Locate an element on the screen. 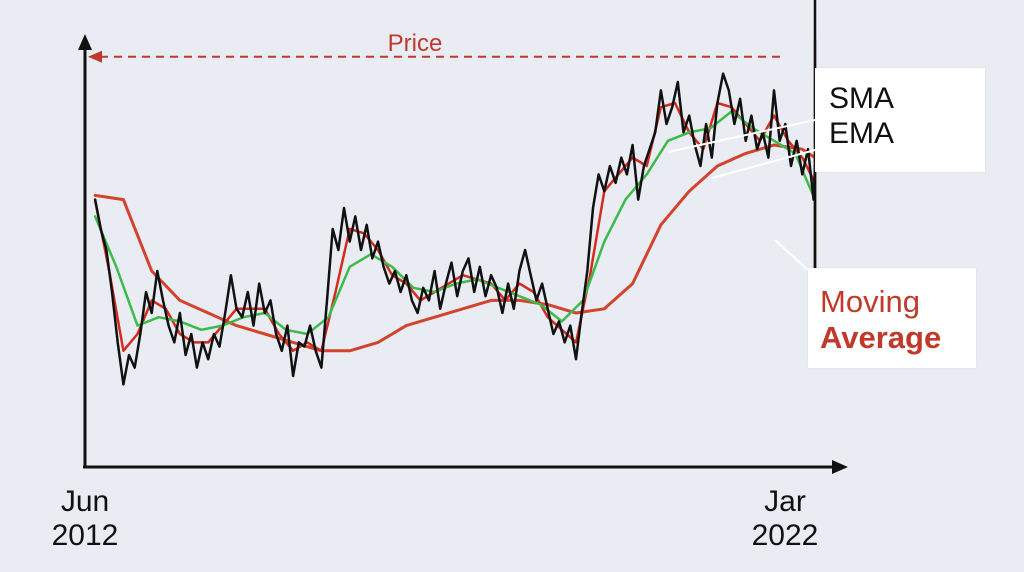 This screenshot has height=572, width=1024. legend-connector-ma is located at coordinates (791, 255).